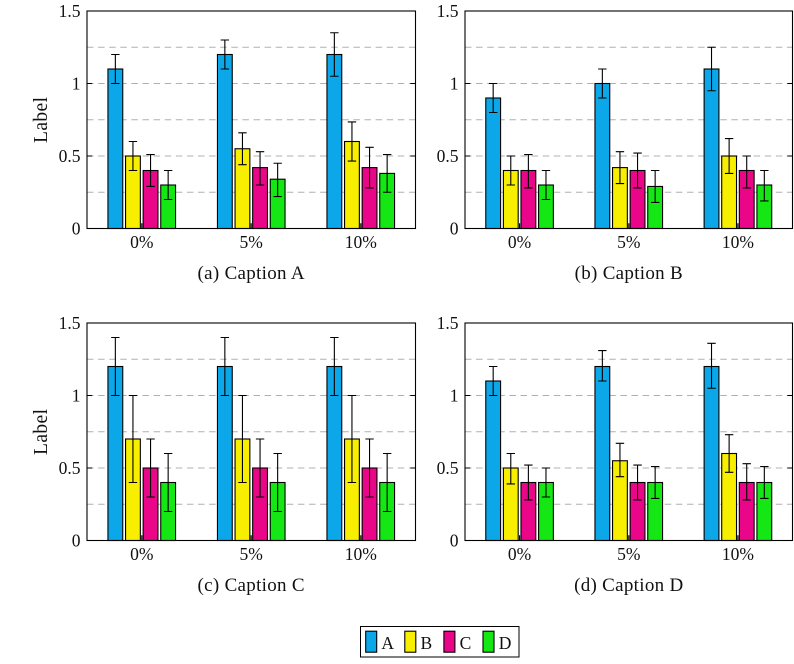 The height and width of the screenshot is (664, 794). Describe the element at coordinates (505, 643) in the screenshot. I see `svg-text: D` at that location.